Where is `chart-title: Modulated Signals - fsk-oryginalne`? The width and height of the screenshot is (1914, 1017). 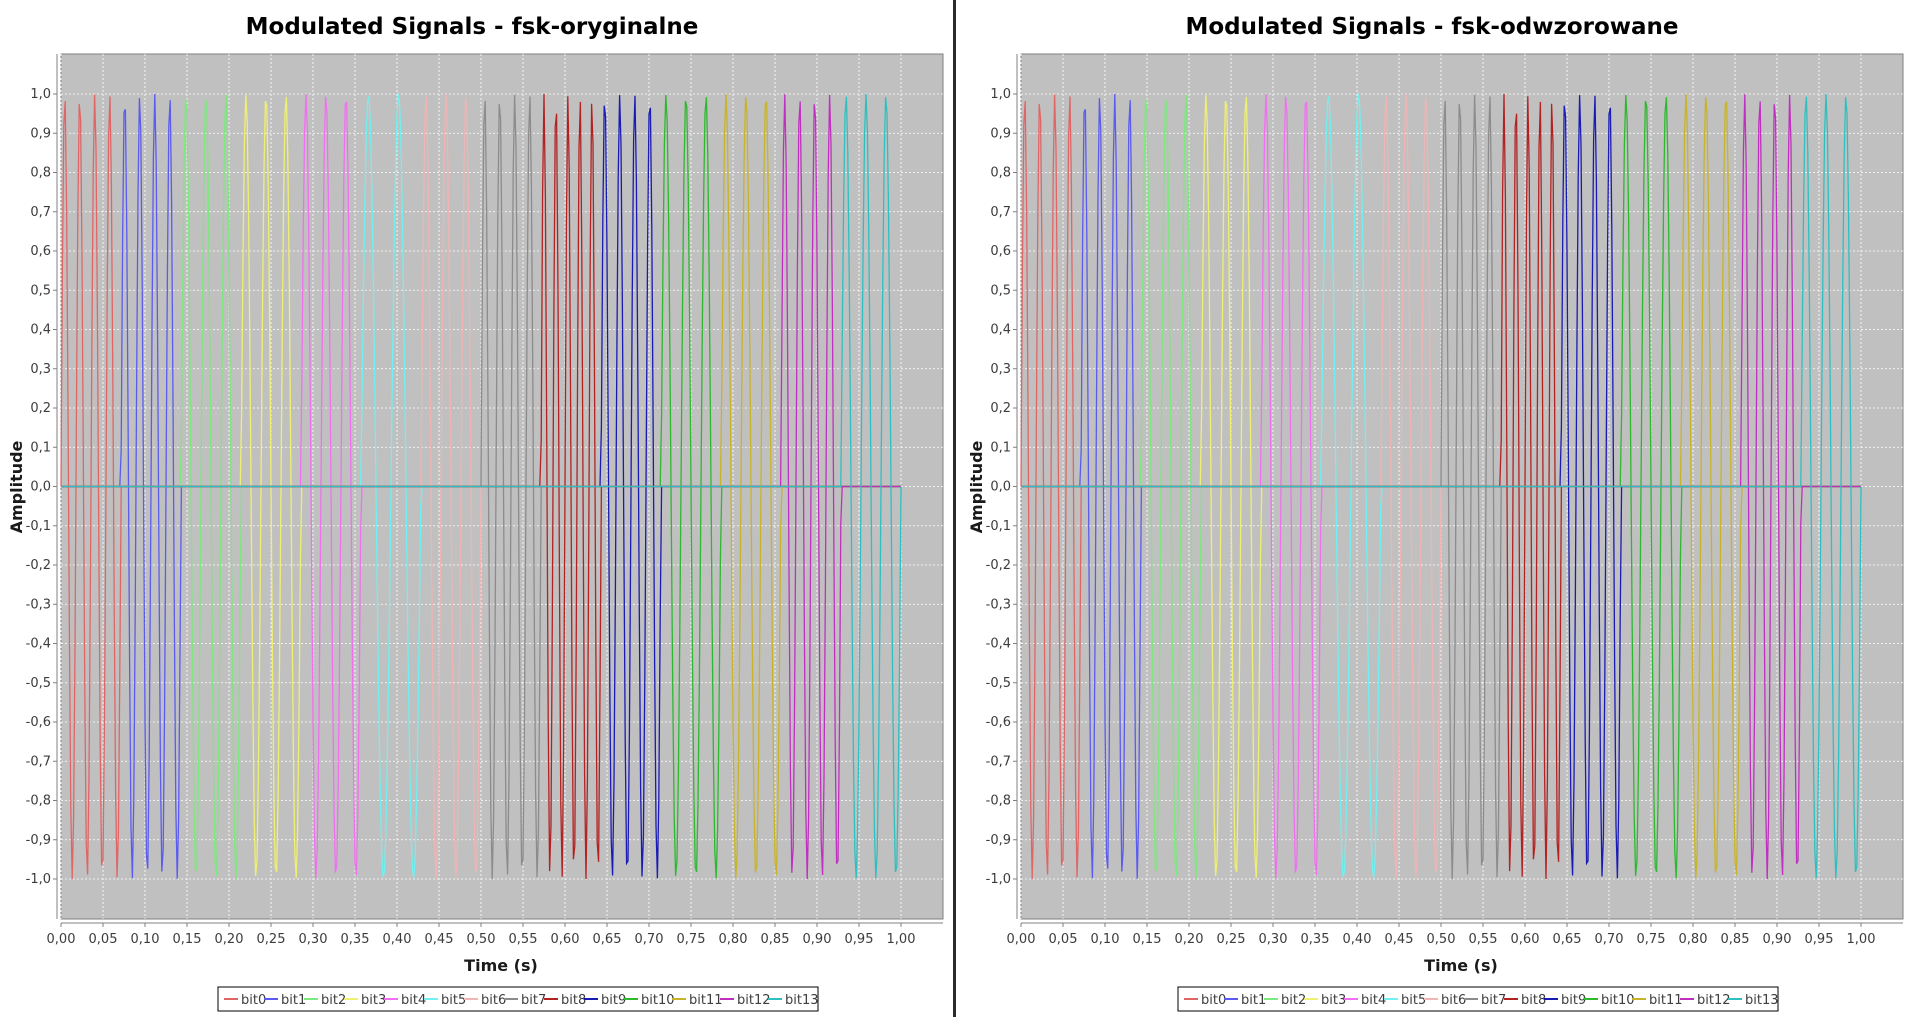 chart-title: Modulated Signals - fsk-oryginalne is located at coordinates (472, 27).